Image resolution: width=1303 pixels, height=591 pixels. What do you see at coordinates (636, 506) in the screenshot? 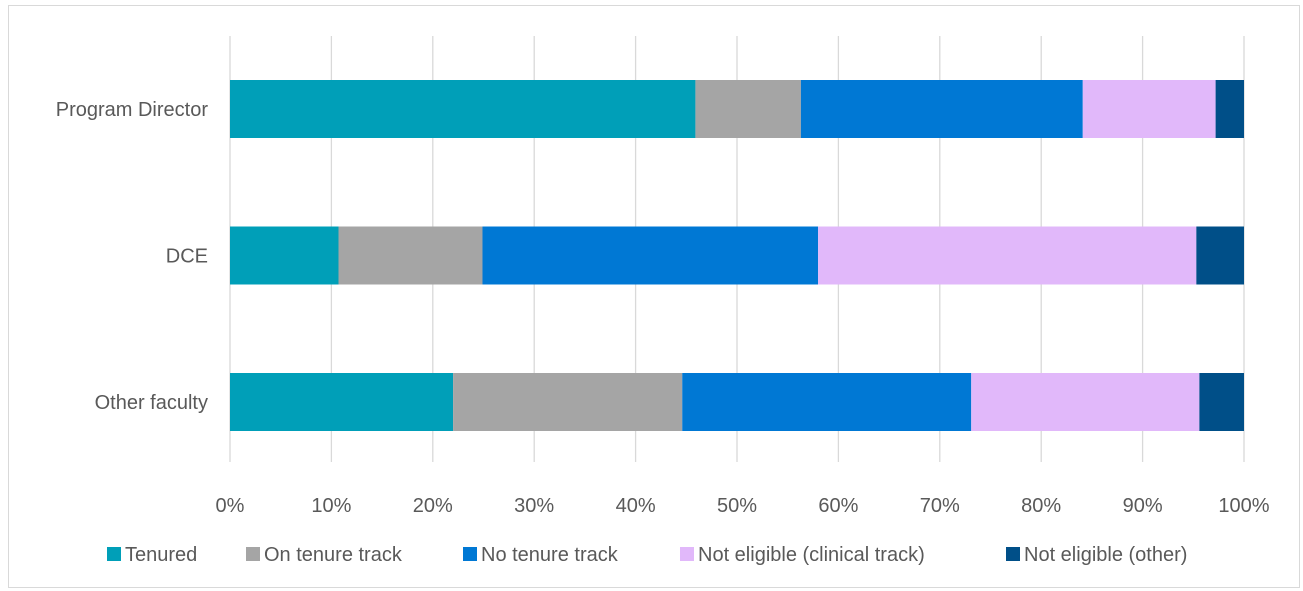
I see `x-tick-label: 40%` at bounding box center [636, 506].